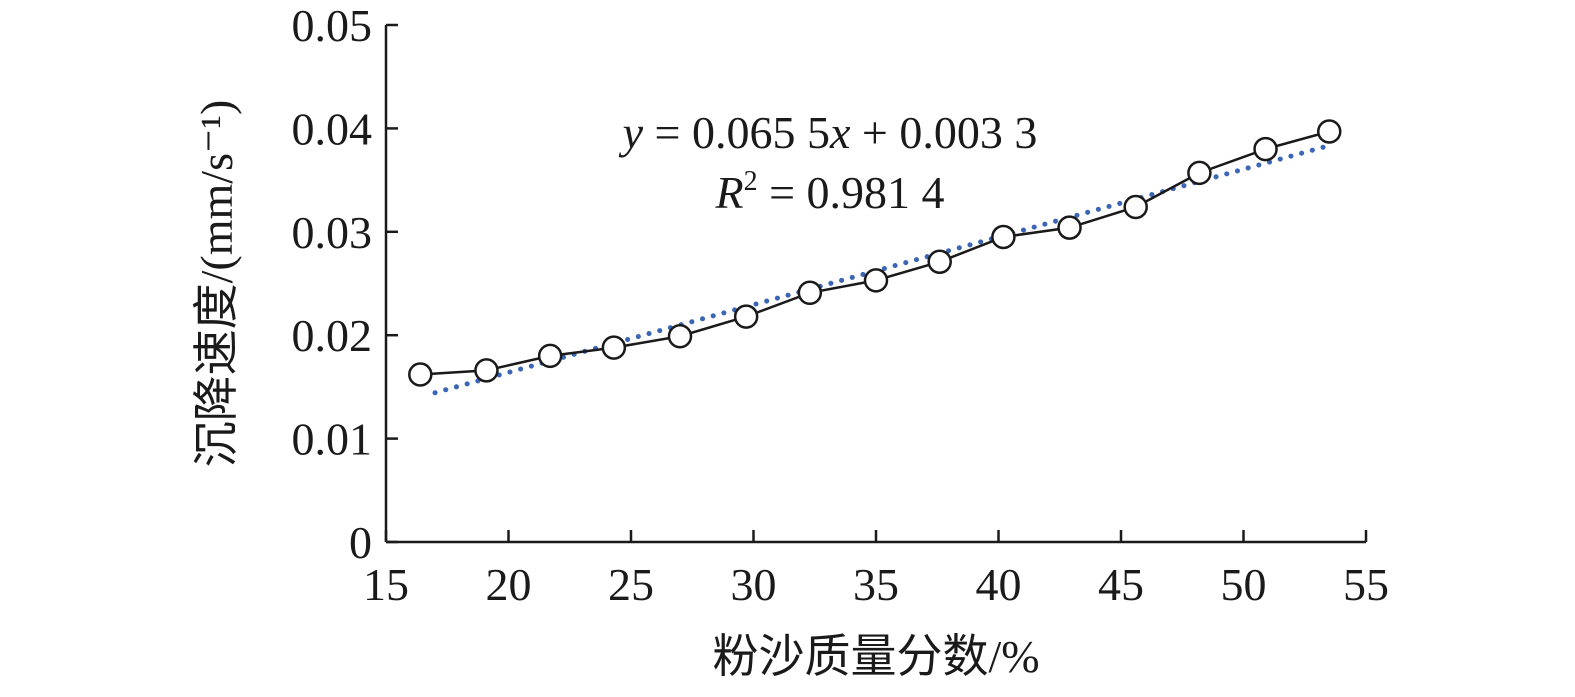 The width and height of the screenshot is (1575, 697). Describe the element at coordinates (943, 132) in the screenshot. I see `equation-intercept: + 0.003 3` at that location.